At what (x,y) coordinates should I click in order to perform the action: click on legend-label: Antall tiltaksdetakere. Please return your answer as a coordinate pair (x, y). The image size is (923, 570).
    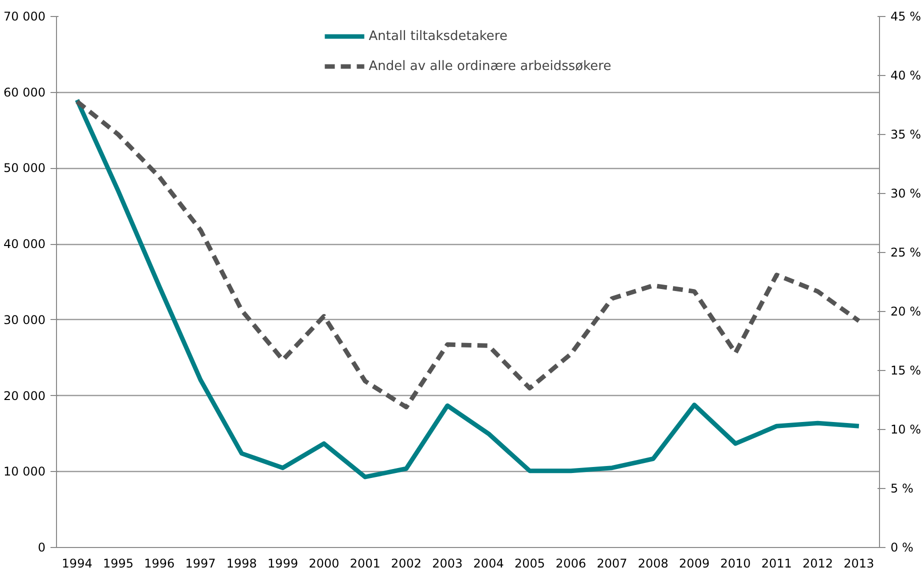
    Looking at the image, I should click on (438, 36).